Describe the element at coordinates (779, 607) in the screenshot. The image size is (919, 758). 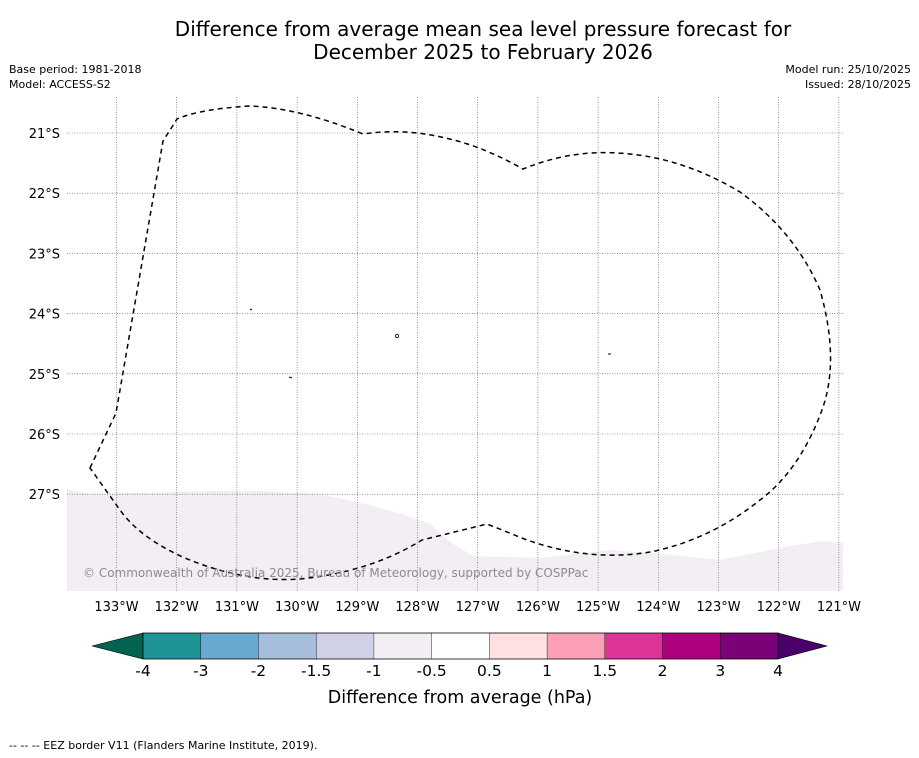
I see `longitude-label: 122°W` at that location.